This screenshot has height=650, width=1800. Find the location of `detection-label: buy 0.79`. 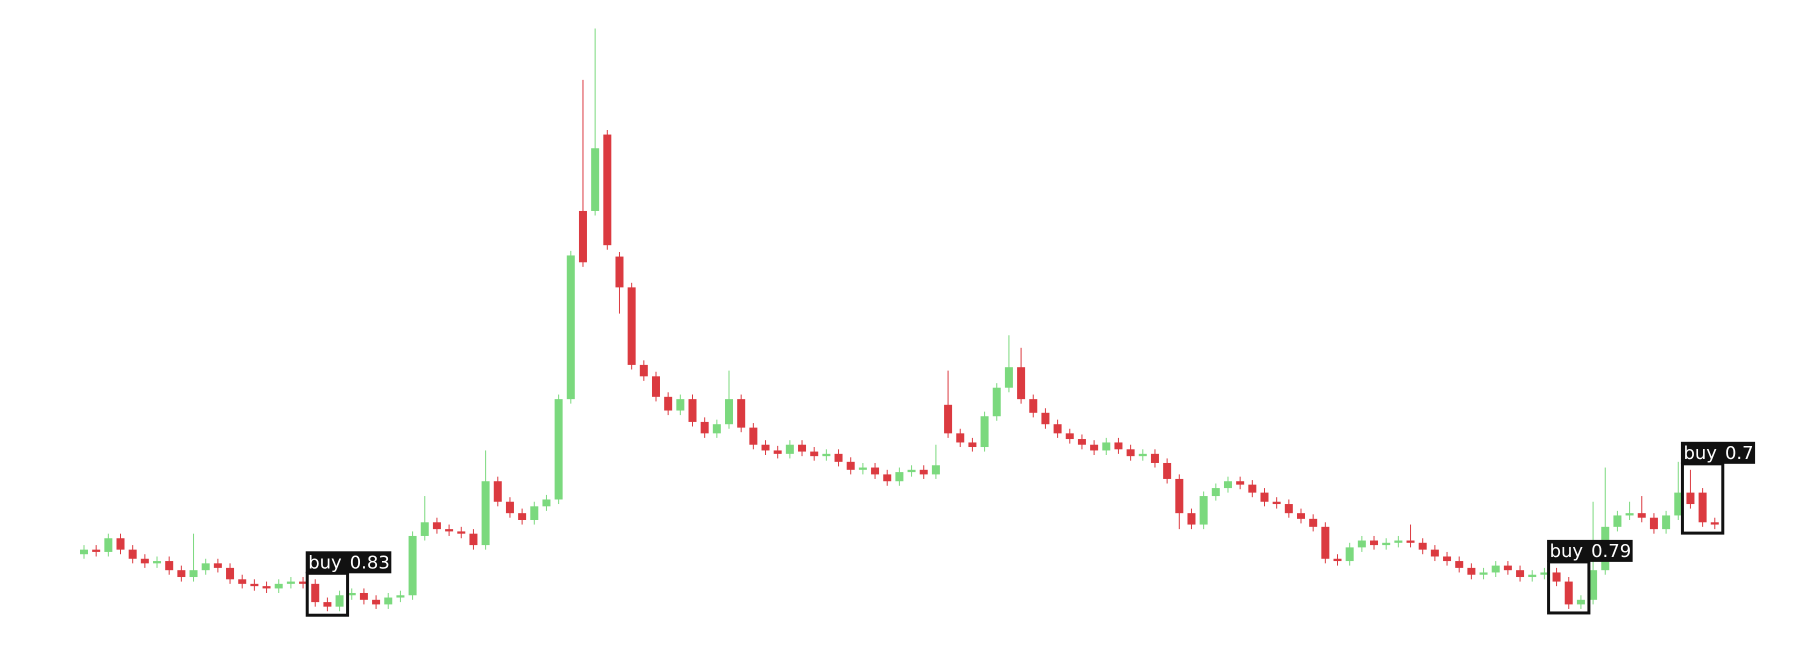

detection-label: buy 0.79 is located at coordinates (1591, 551).